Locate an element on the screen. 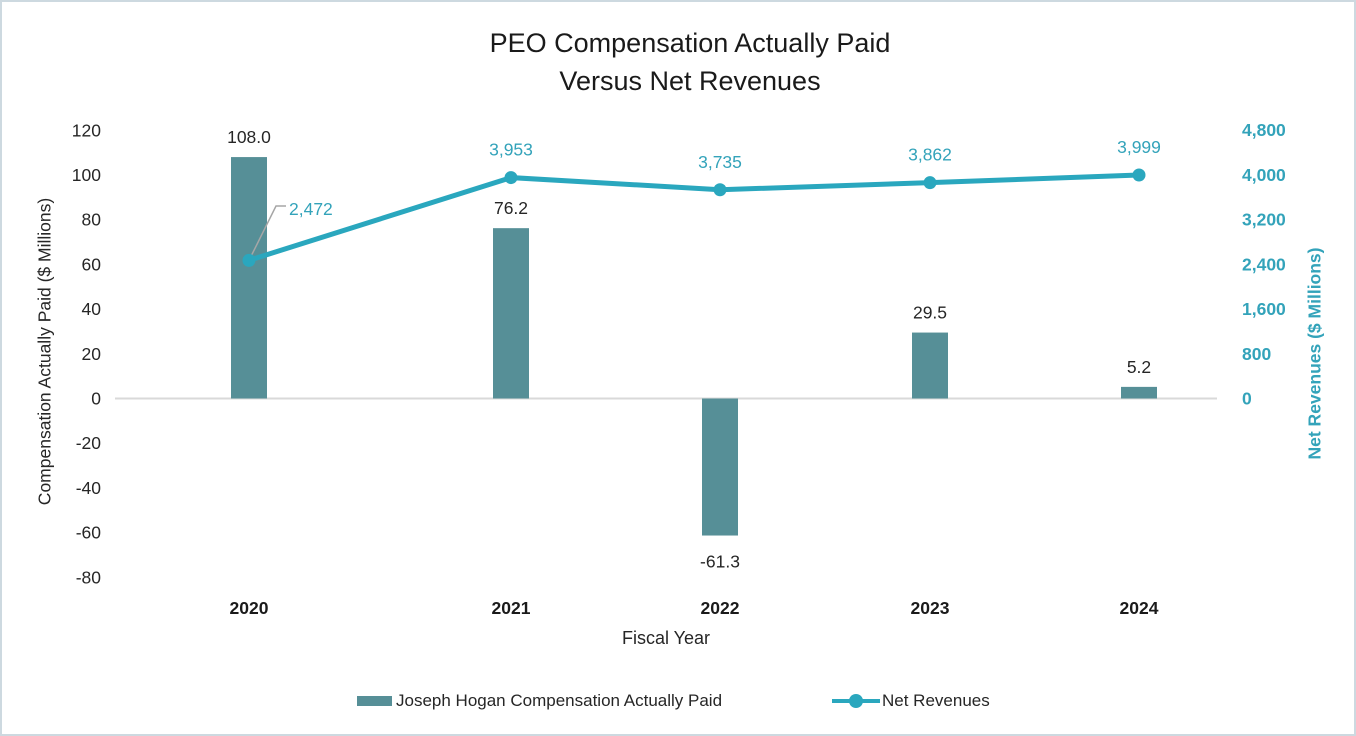 This screenshot has height=736, width=1356. legend-item-line-series: Net Revenues is located at coordinates (911, 701).